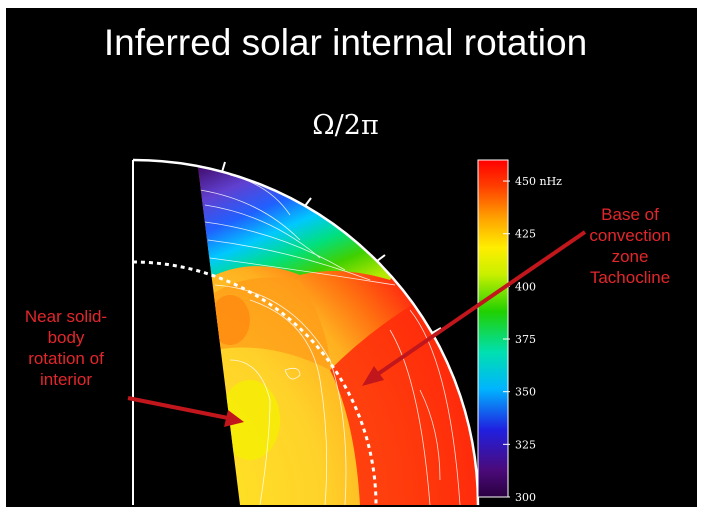 Image resolution: width=703 pixels, height=513 pixels. Describe the element at coordinates (525, 444) in the screenshot. I see `colorbar-tick-label: 325` at that location.